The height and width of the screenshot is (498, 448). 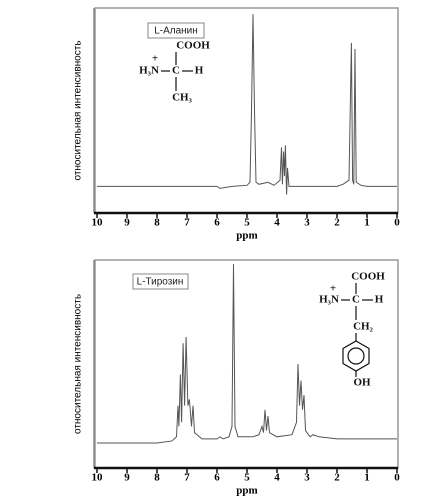 I want to click on molecule-group: CH₂, so click(x=363, y=327).